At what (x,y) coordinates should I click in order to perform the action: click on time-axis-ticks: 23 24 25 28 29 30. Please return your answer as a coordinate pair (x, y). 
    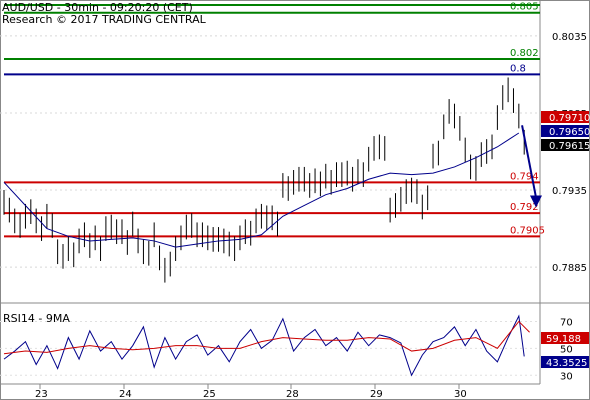
    Looking at the image, I should click on (251, 392).